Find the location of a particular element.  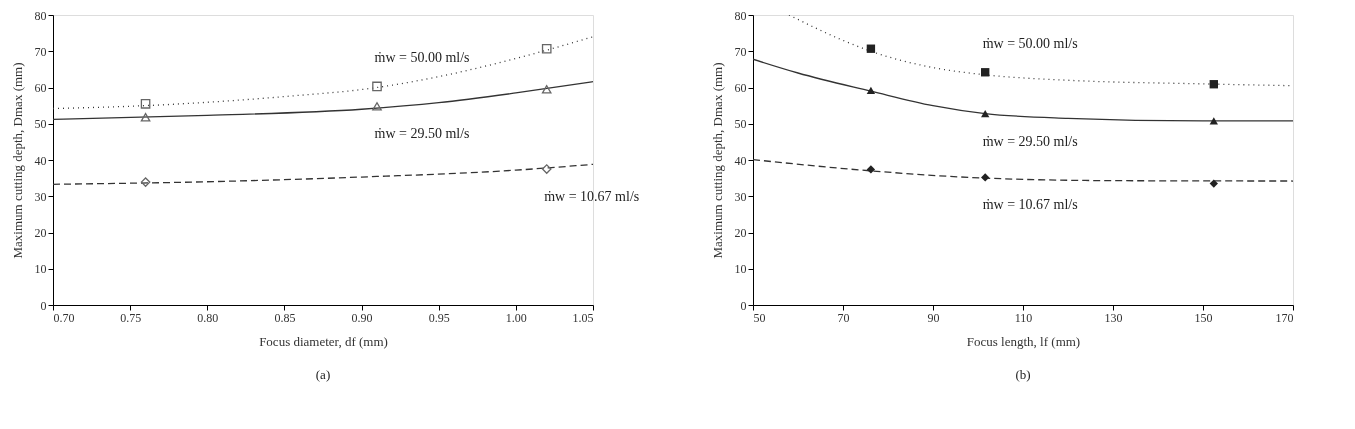

x-tick-label: 70 is located at coordinates (843, 317).